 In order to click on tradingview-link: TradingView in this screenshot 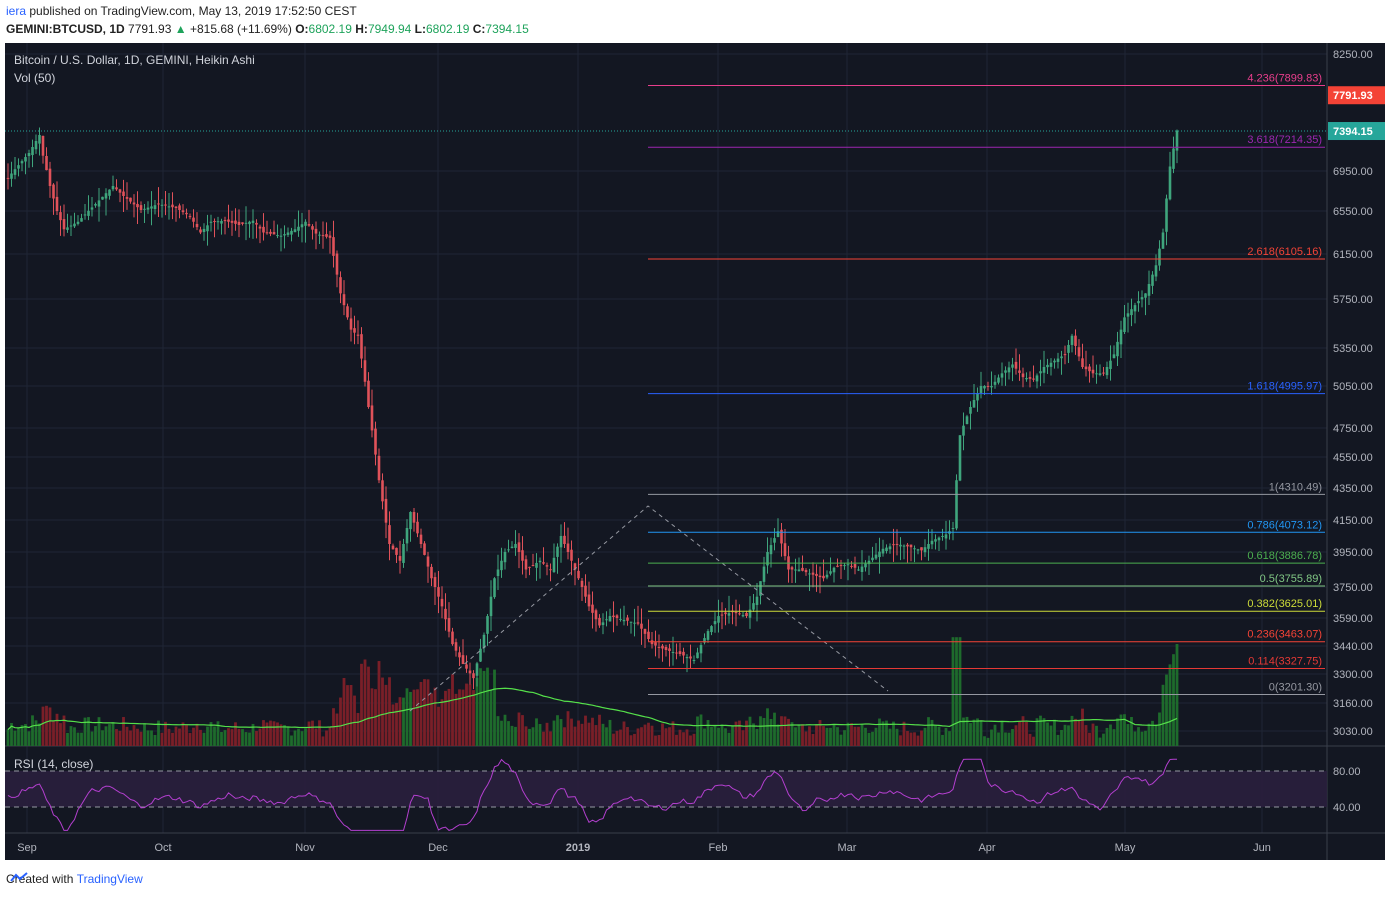, I will do `click(109, 879)`.